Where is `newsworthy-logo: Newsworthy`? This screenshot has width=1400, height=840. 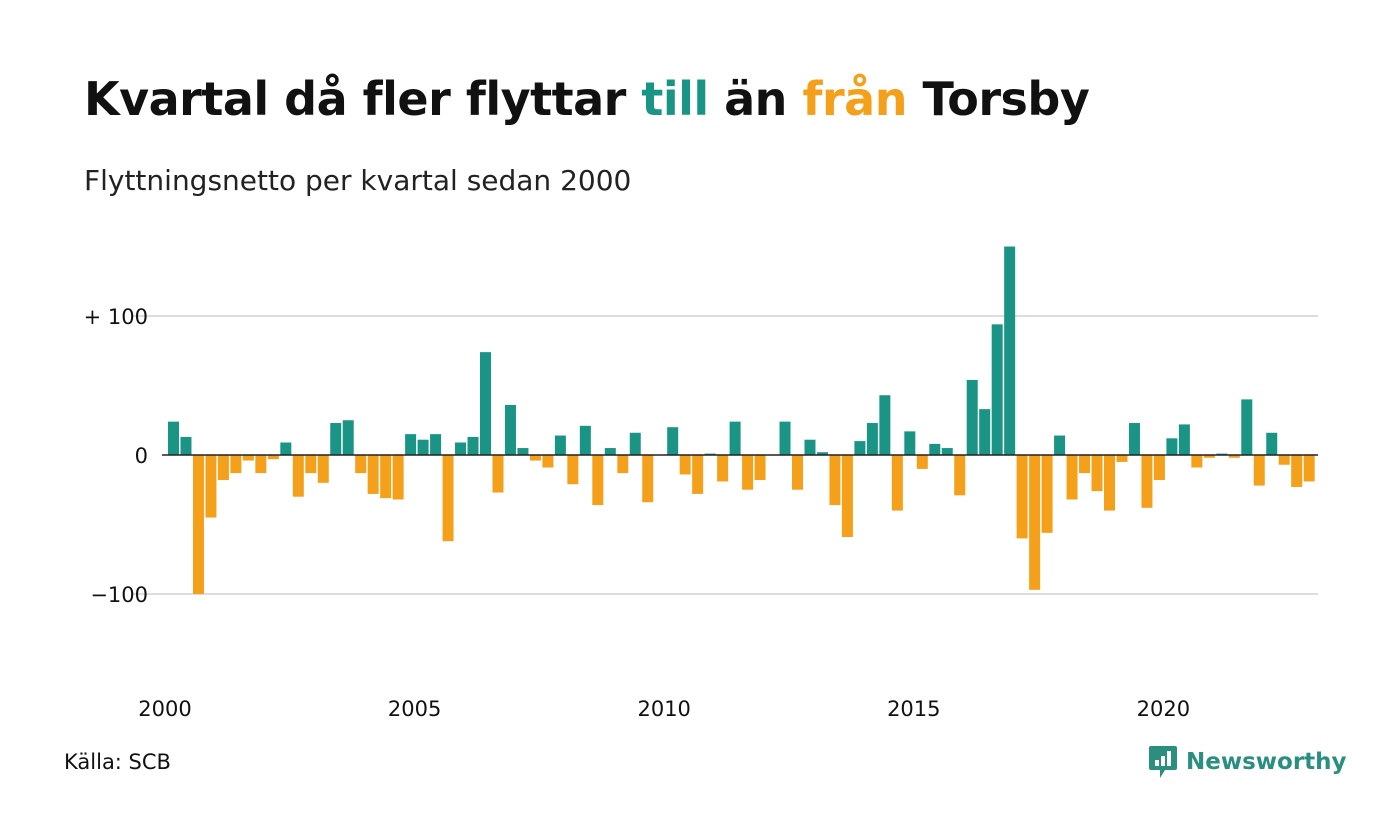 newsworthy-logo: Newsworthy is located at coordinates (1247, 762).